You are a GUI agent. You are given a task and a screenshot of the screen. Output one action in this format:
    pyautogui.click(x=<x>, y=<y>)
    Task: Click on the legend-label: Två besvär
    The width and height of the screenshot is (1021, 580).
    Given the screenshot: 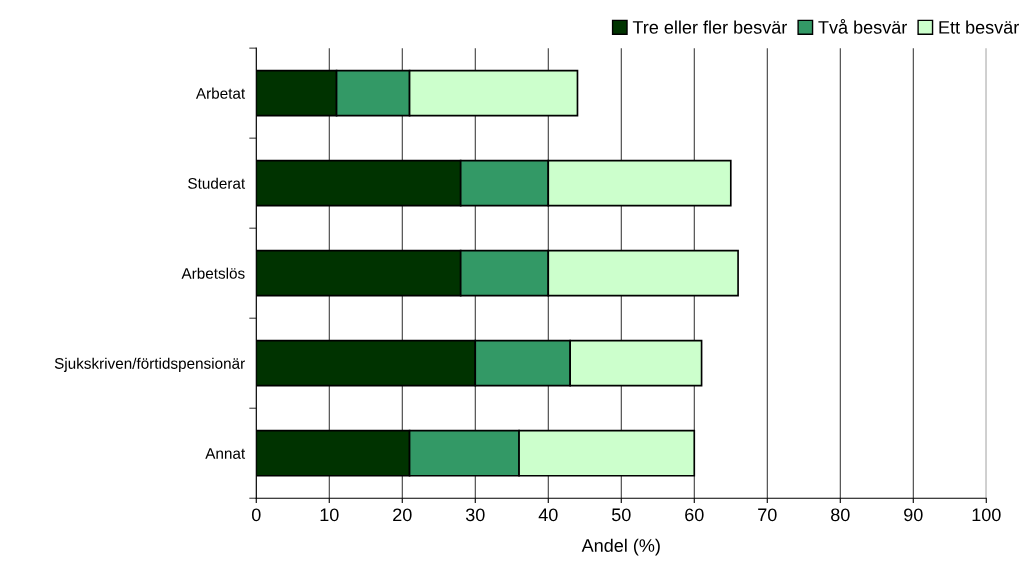 What is the action you would take?
    pyautogui.click(x=862, y=26)
    